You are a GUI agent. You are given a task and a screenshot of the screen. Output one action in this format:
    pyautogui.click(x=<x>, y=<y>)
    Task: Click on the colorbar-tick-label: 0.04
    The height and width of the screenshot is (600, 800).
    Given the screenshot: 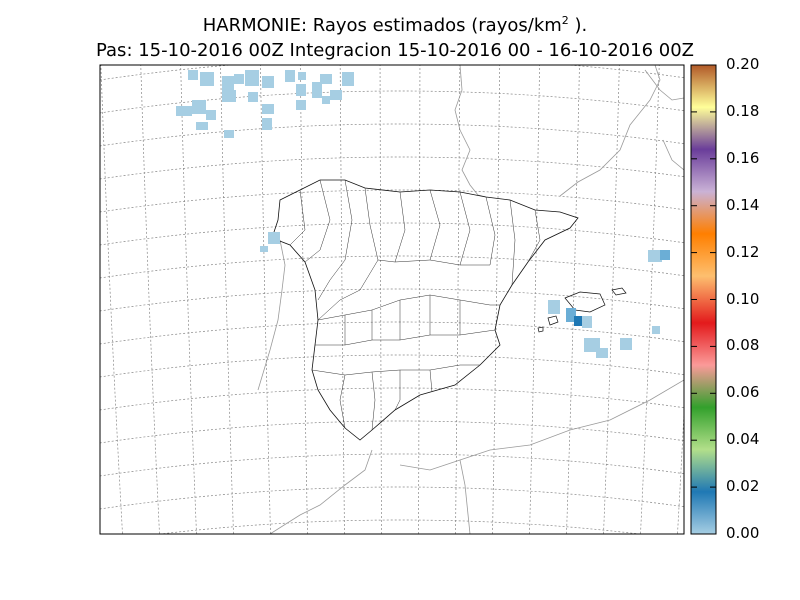 What is the action you would take?
    pyautogui.click(x=743, y=439)
    